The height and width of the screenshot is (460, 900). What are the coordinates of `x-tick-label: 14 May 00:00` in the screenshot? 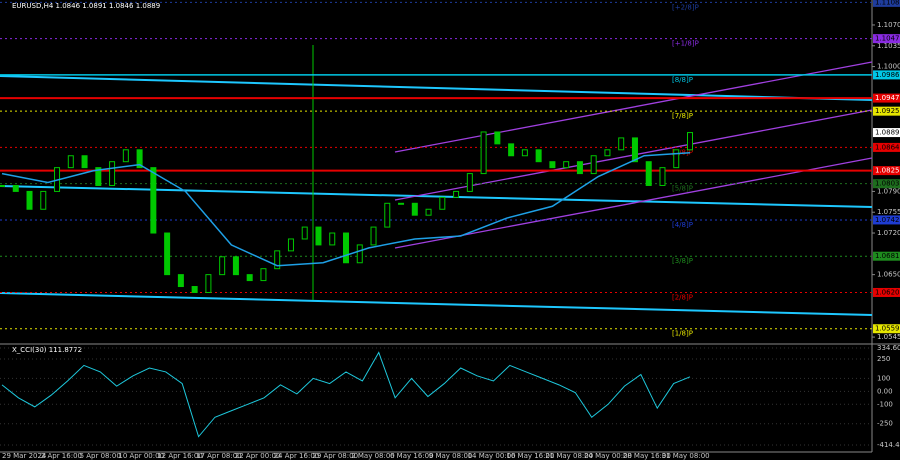 It's located at (492, 456).